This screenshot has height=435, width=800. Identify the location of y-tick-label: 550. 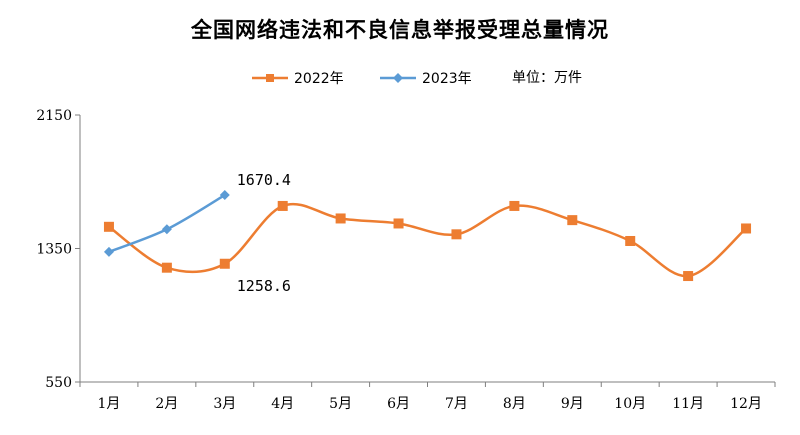
(58, 383).